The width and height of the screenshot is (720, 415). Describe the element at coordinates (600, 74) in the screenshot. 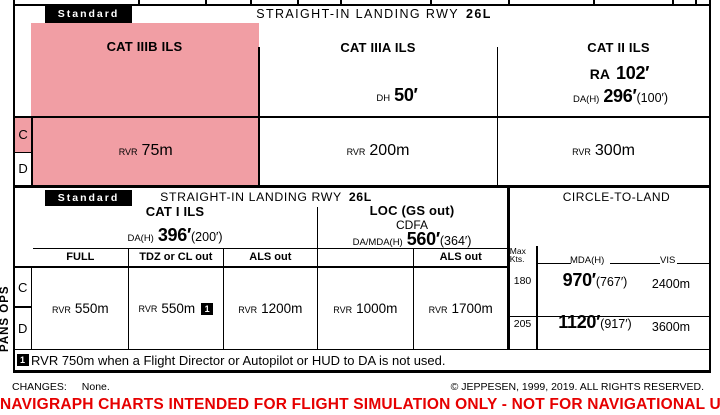

I see `ra-label: RA` at that location.